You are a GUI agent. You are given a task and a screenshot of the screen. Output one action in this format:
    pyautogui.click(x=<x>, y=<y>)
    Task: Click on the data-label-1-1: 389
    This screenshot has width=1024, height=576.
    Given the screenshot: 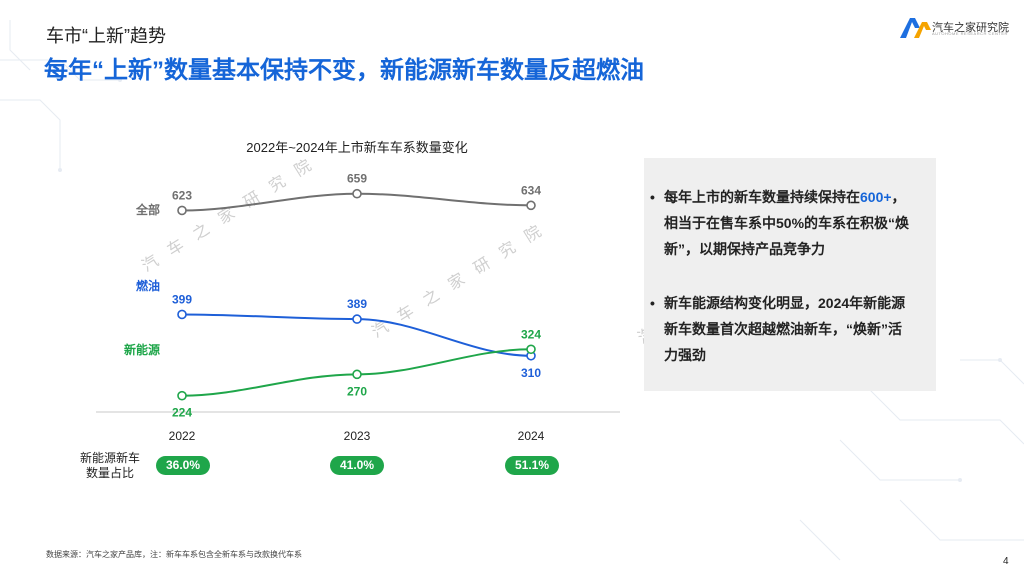 What is the action you would take?
    pyautogui.click(x=357, y=304)
    